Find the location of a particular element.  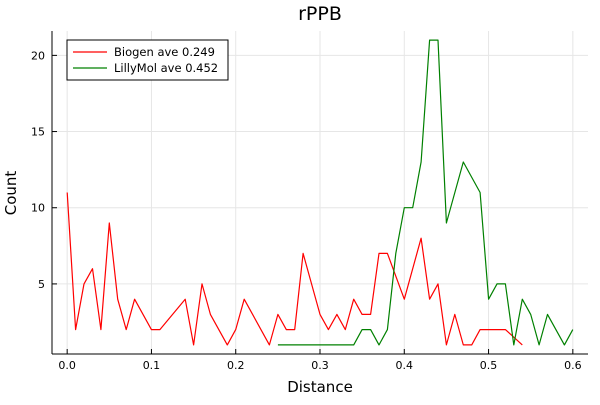

legend: Biogen ave 0.249 LillyMol ave 0.452 is located at coordinates (147, 60).